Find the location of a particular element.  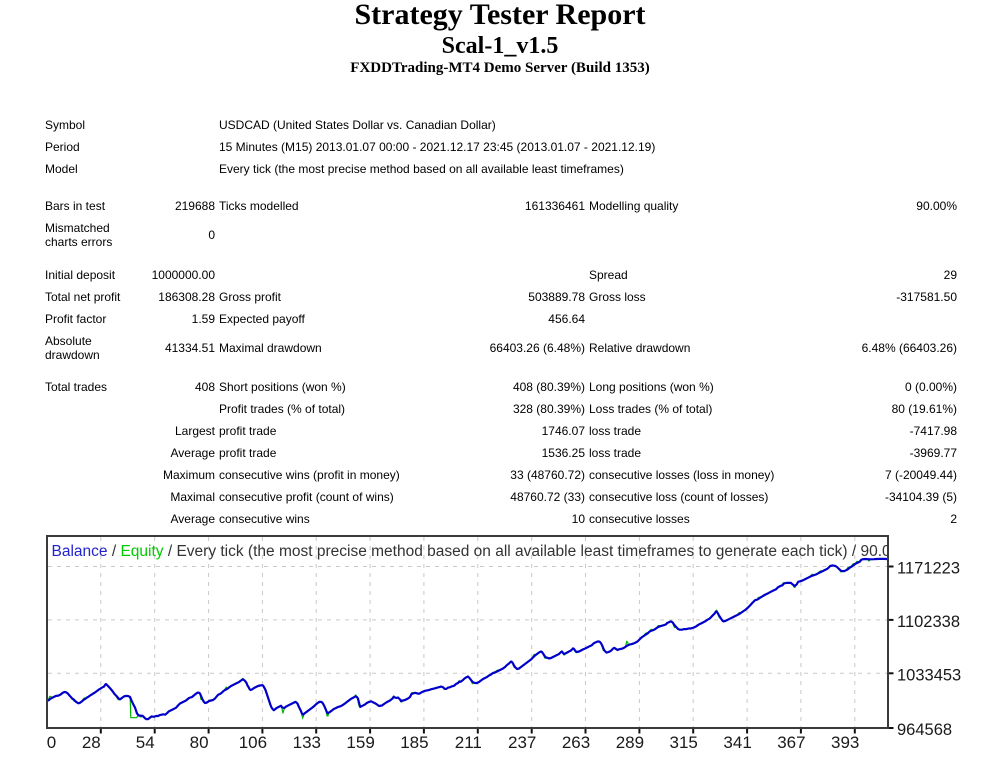

svg-text: 106 is located at coordinates (253, 742).